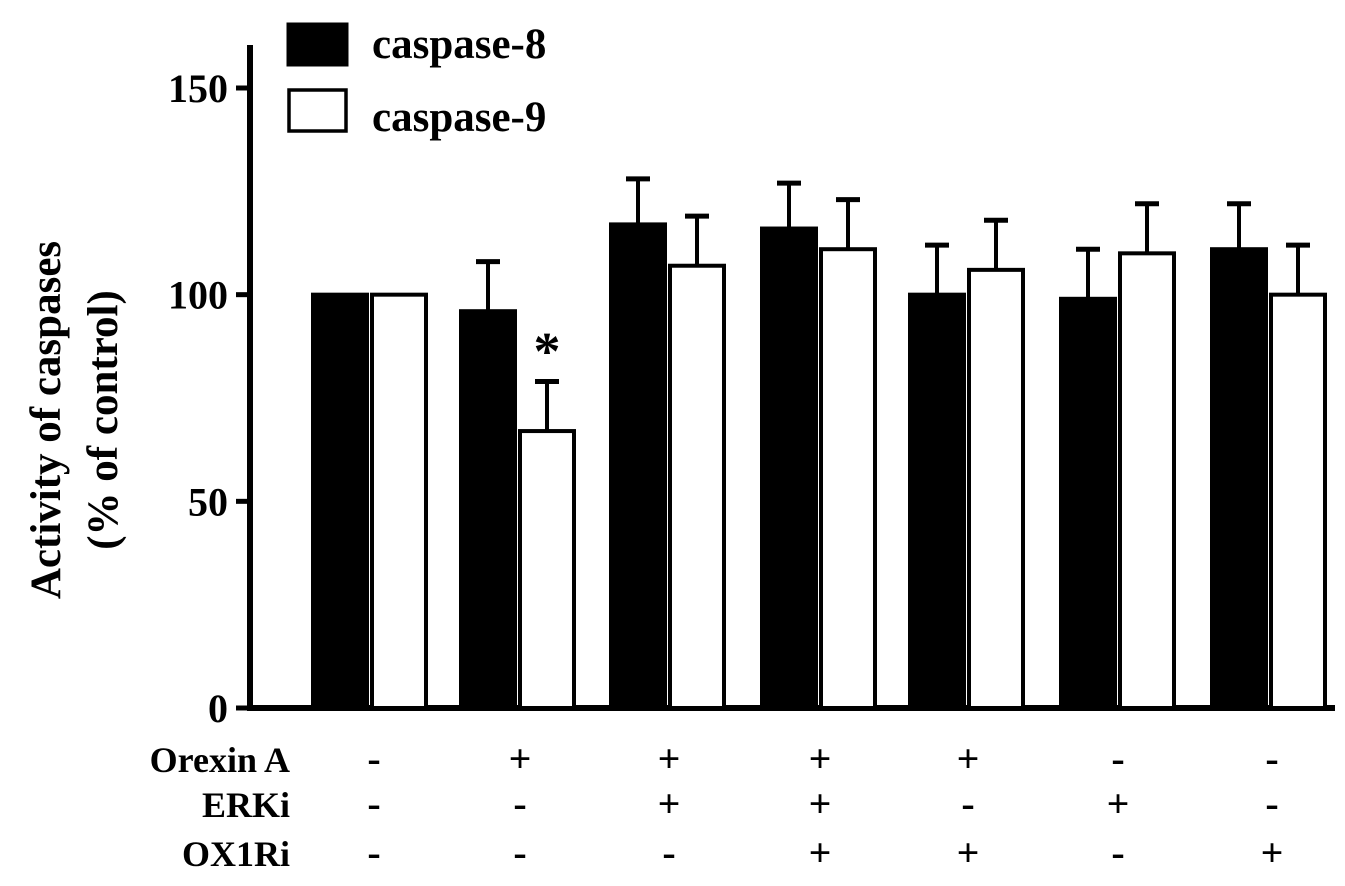  What do you see at coordinates (246, 805) in the screenshot?
I see `condition-label-erki: ERKi` at bounding box center [246, 805].